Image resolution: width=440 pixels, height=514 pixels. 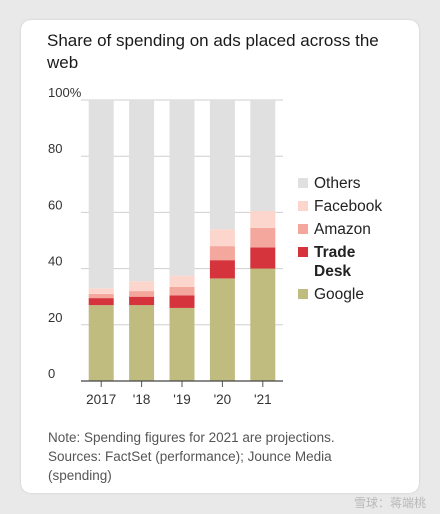 What do you see at coordinates (55, 261) in the screenshot?
I see `y-tick-label: 40` at bounding box center [55, 261].